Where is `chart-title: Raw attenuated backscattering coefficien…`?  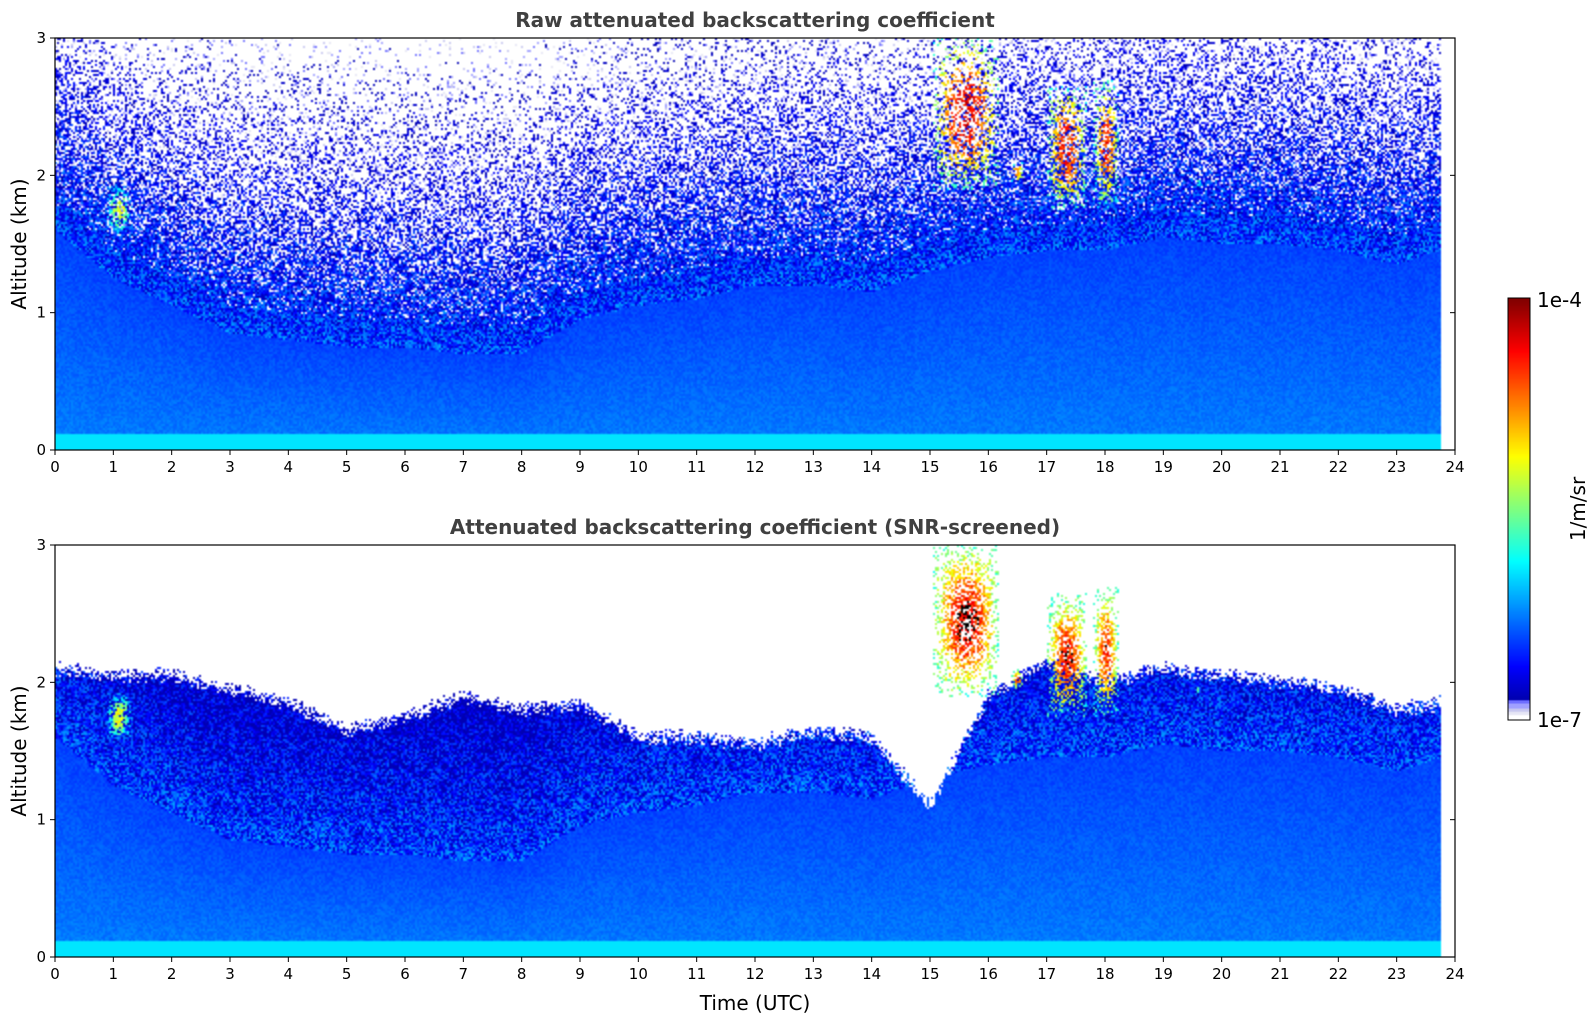
chart-title: Raw attenuated backscattering coefficien… is located at coordinates (755, 20).